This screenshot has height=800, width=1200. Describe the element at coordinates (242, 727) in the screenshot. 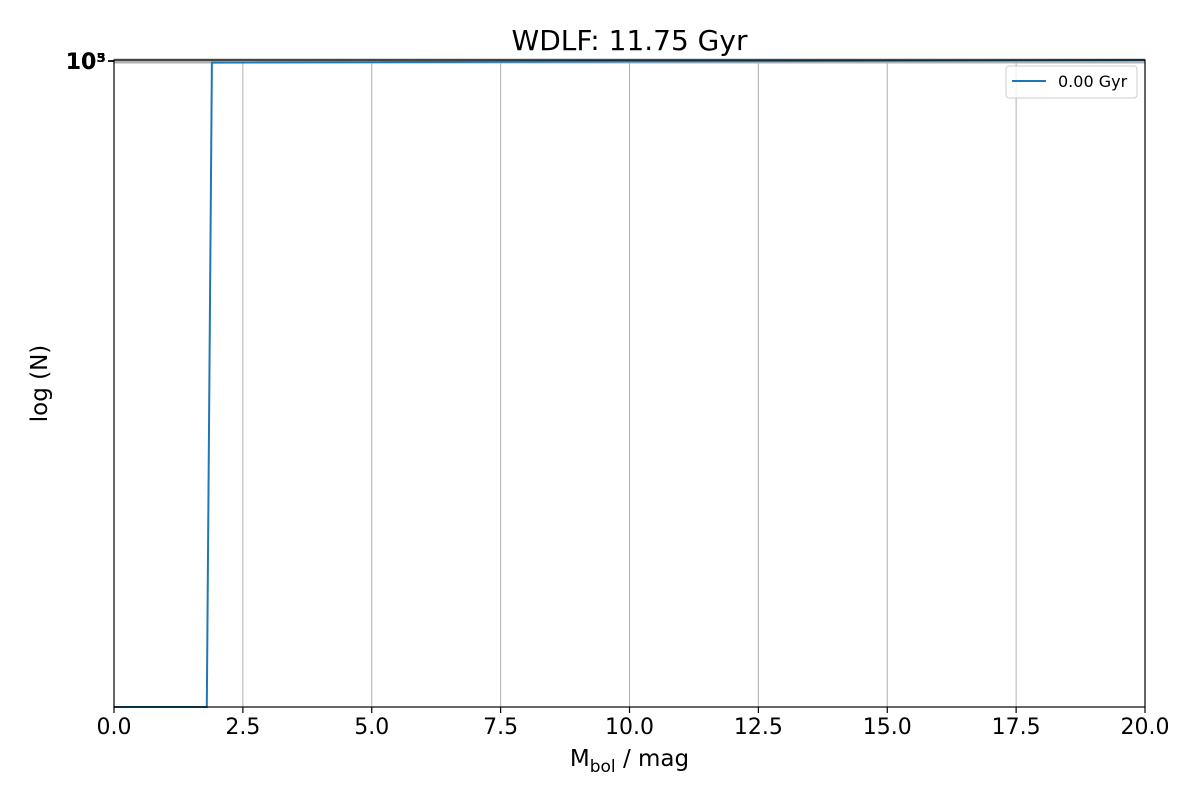

I see `x-tick-label-1: 2.5` at that location.